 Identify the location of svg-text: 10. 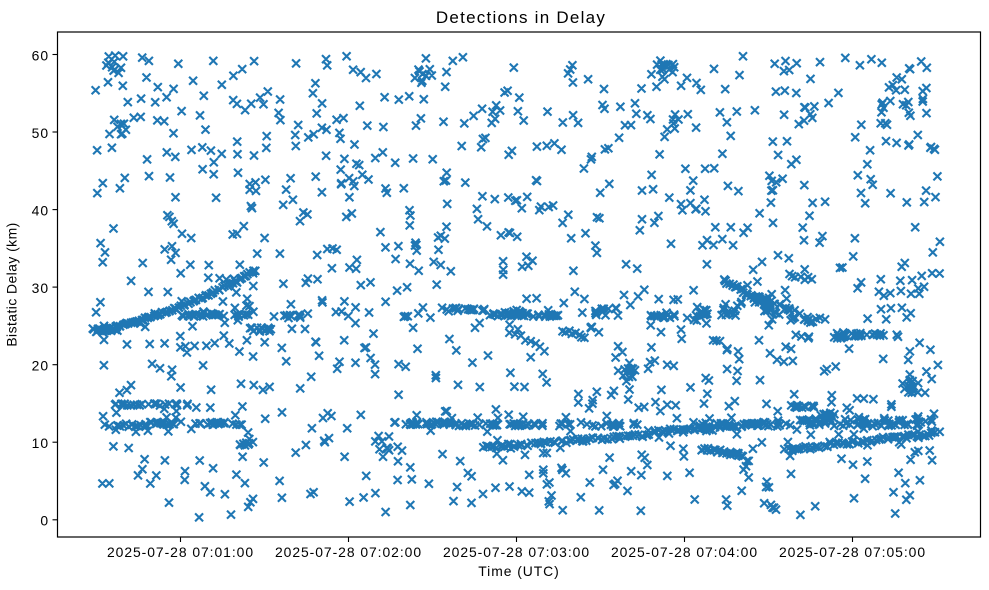
(40, 443).